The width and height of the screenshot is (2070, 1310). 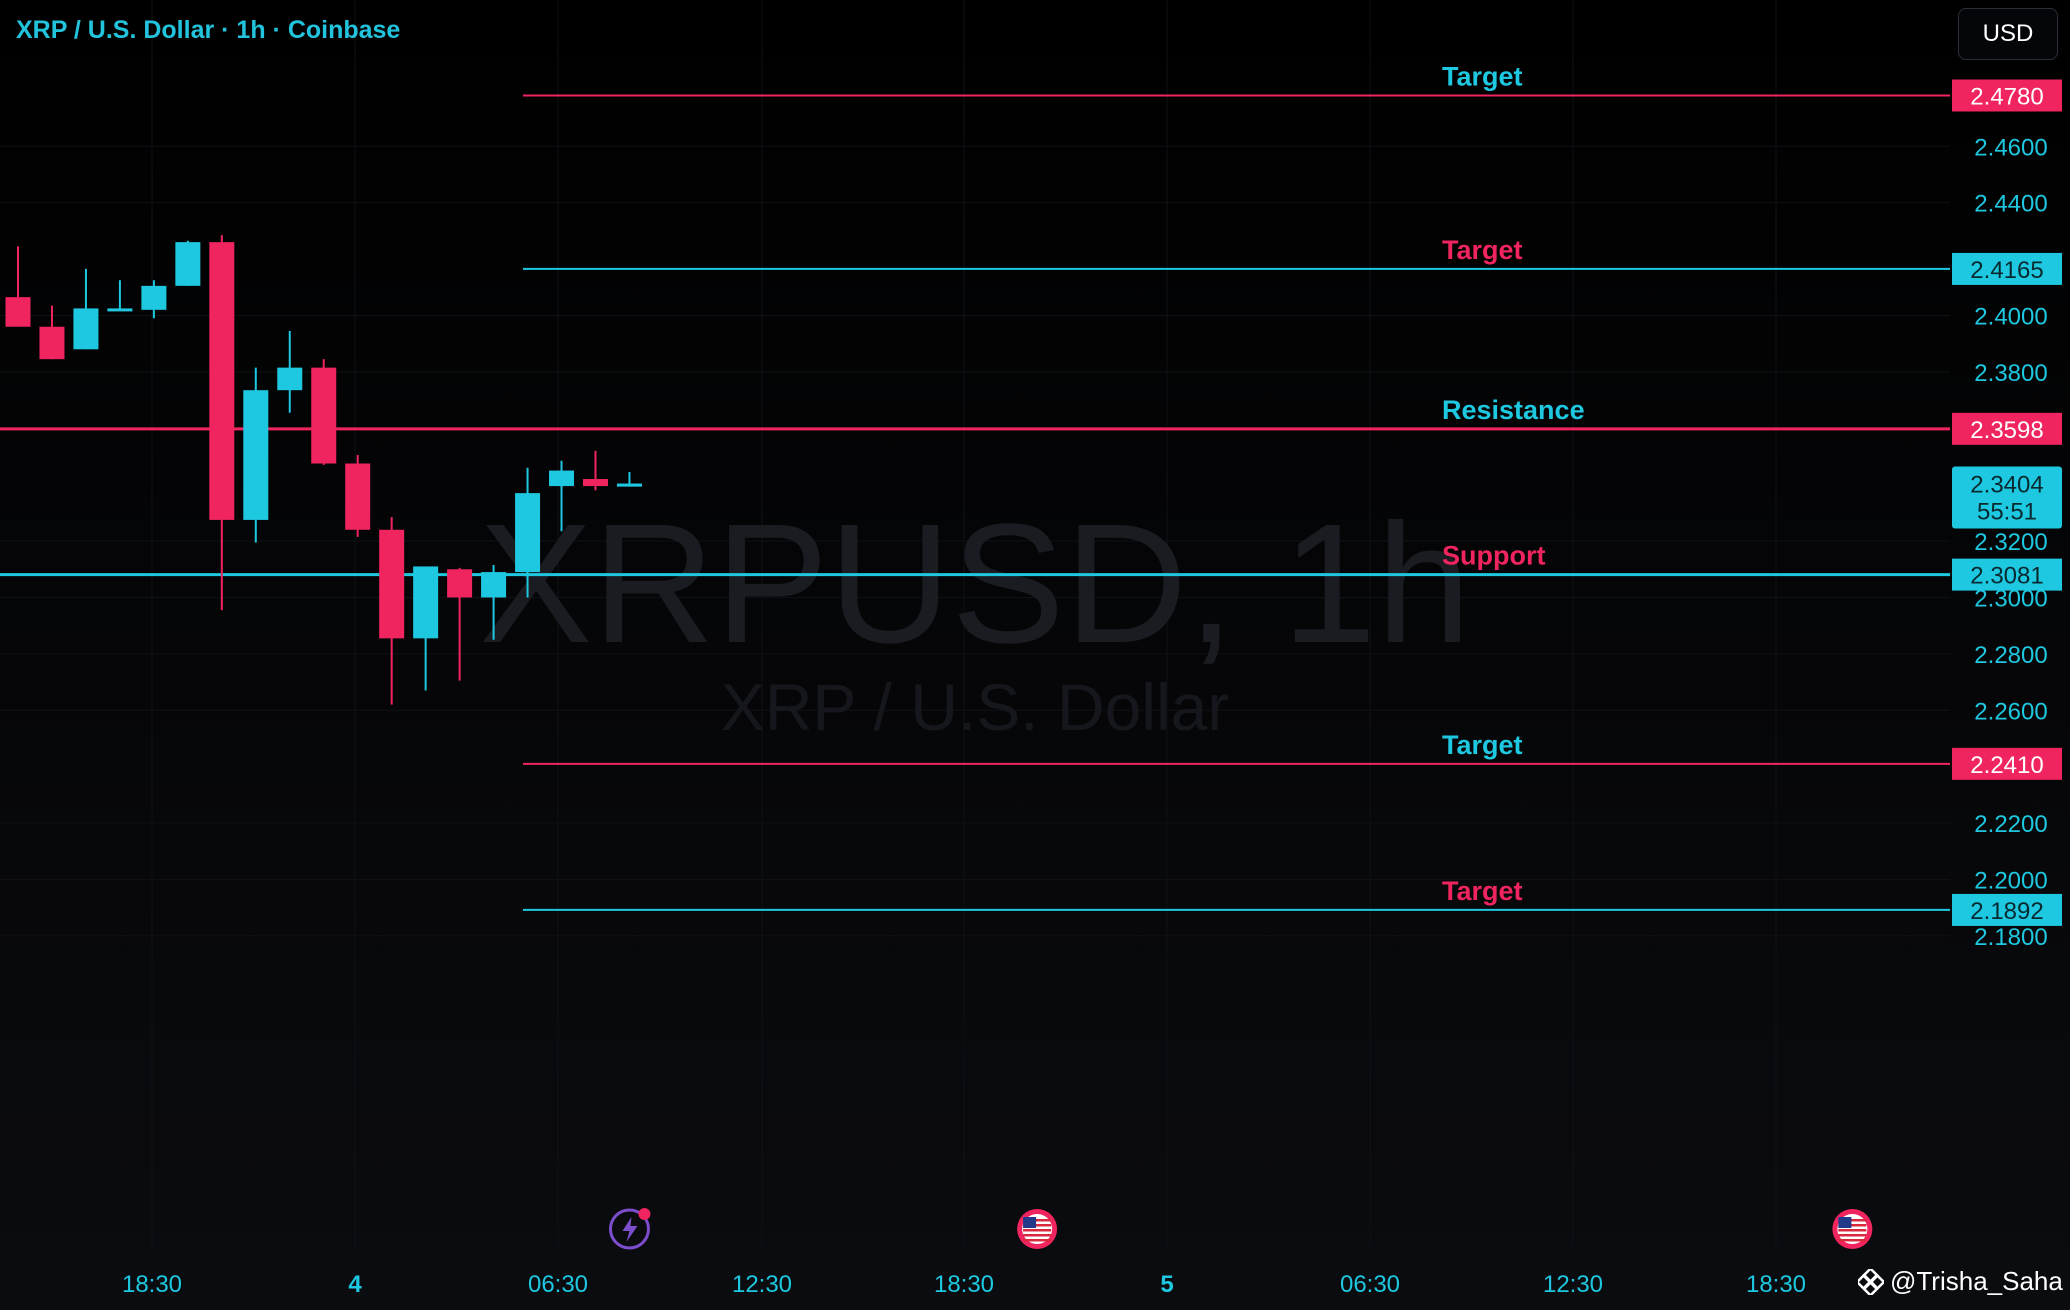 I want to click on y-axis-tick-label: 2.2000, so click(x=2010, y=880).